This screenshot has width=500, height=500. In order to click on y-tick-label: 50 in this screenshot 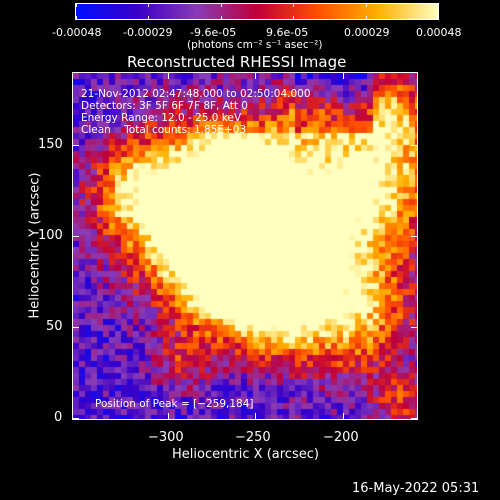, I will do `click(54, 326)`.